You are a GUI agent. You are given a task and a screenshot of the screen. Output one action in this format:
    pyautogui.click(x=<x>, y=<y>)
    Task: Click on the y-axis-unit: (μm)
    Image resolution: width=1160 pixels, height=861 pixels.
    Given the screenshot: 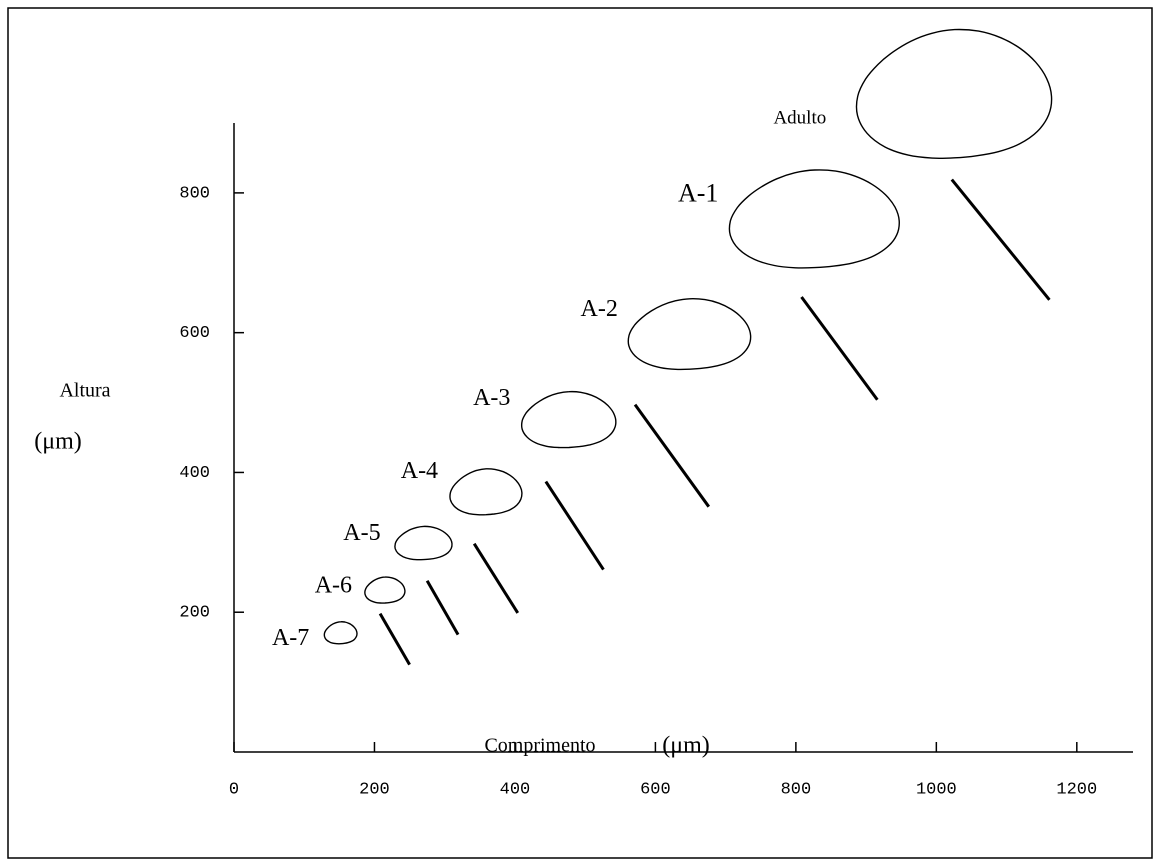 What is the action you would take?
    pyautogui.click(x=58, y=442)
    